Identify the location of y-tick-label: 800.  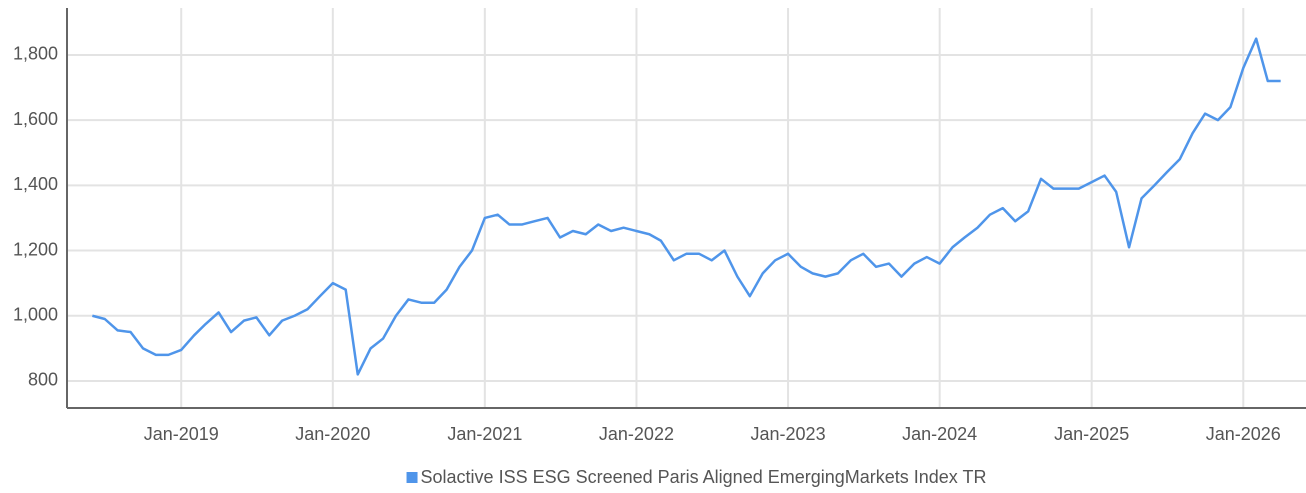
(43, 380).